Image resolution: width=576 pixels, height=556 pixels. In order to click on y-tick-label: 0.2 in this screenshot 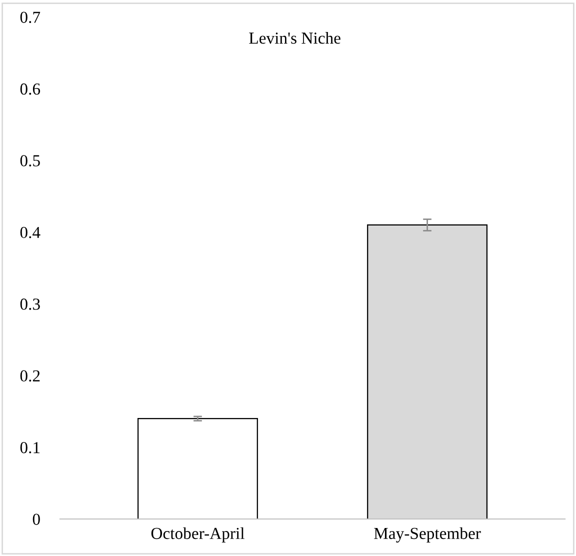, I will do `click(30, 376)`.